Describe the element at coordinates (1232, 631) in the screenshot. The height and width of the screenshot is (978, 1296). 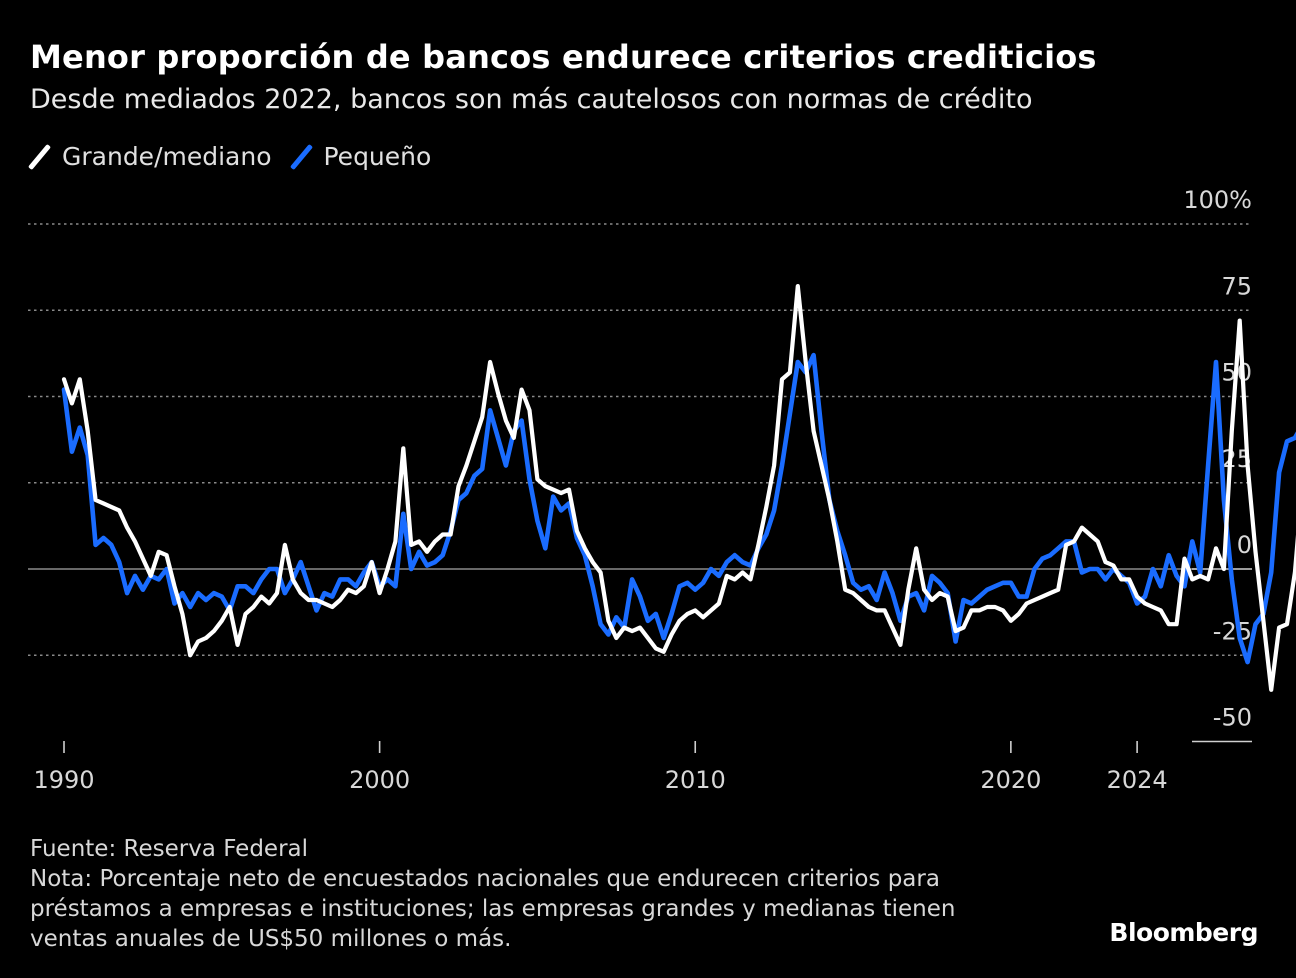
I see `y-tick-label--25: -25` at that location.